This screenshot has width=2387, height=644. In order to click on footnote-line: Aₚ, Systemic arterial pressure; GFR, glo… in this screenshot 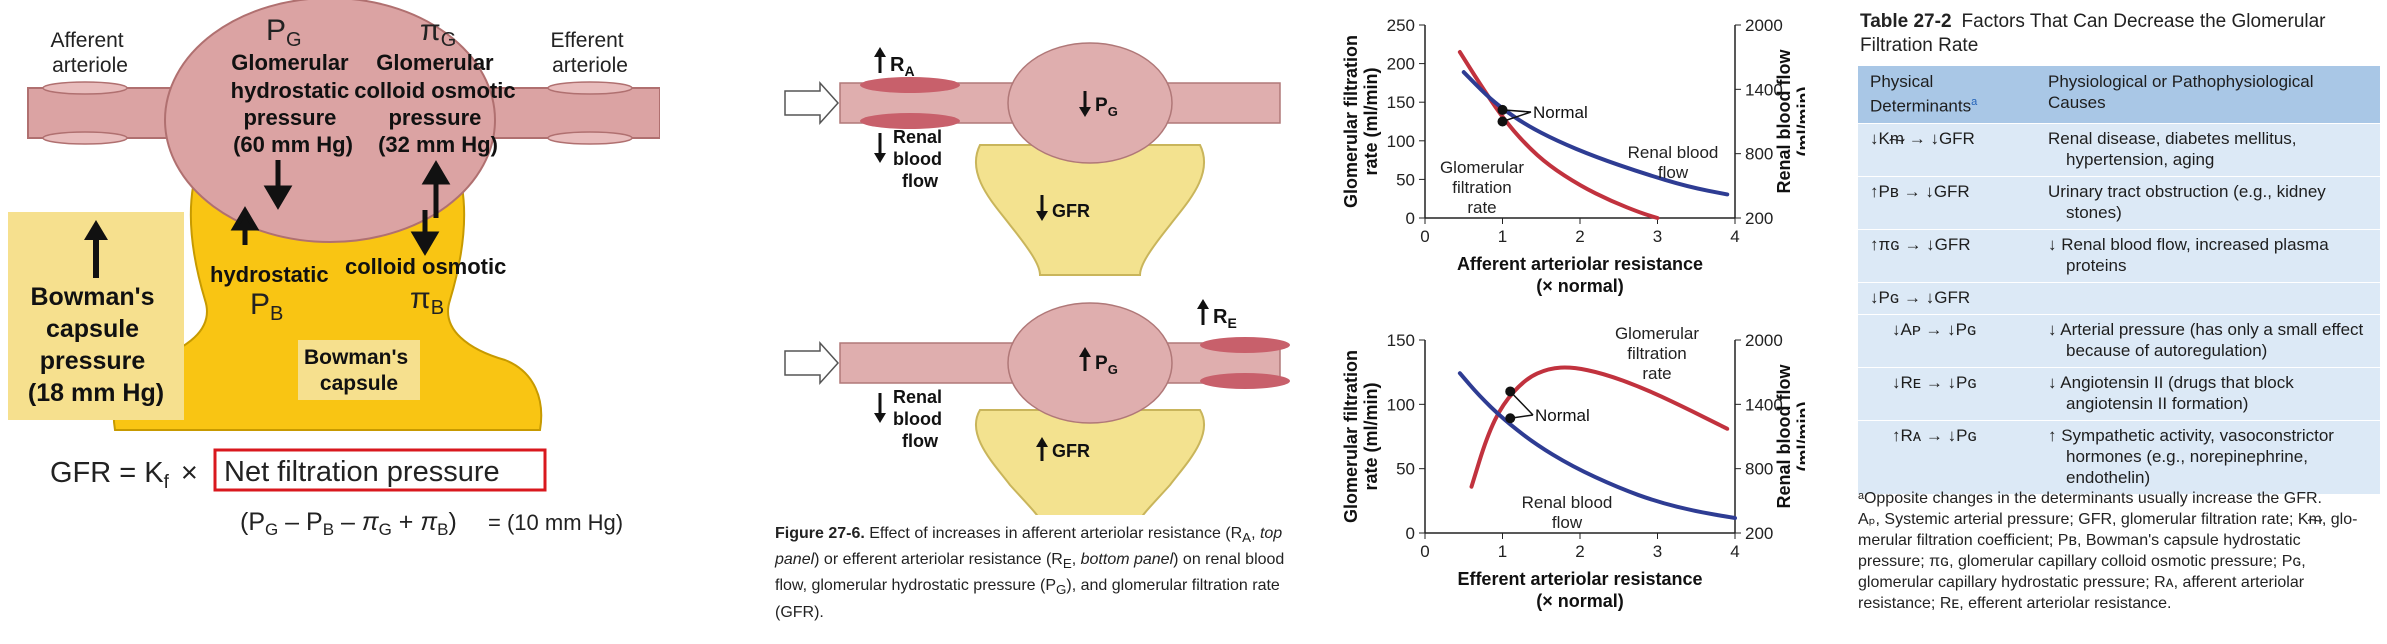, I will do `click(2108, 519)`.